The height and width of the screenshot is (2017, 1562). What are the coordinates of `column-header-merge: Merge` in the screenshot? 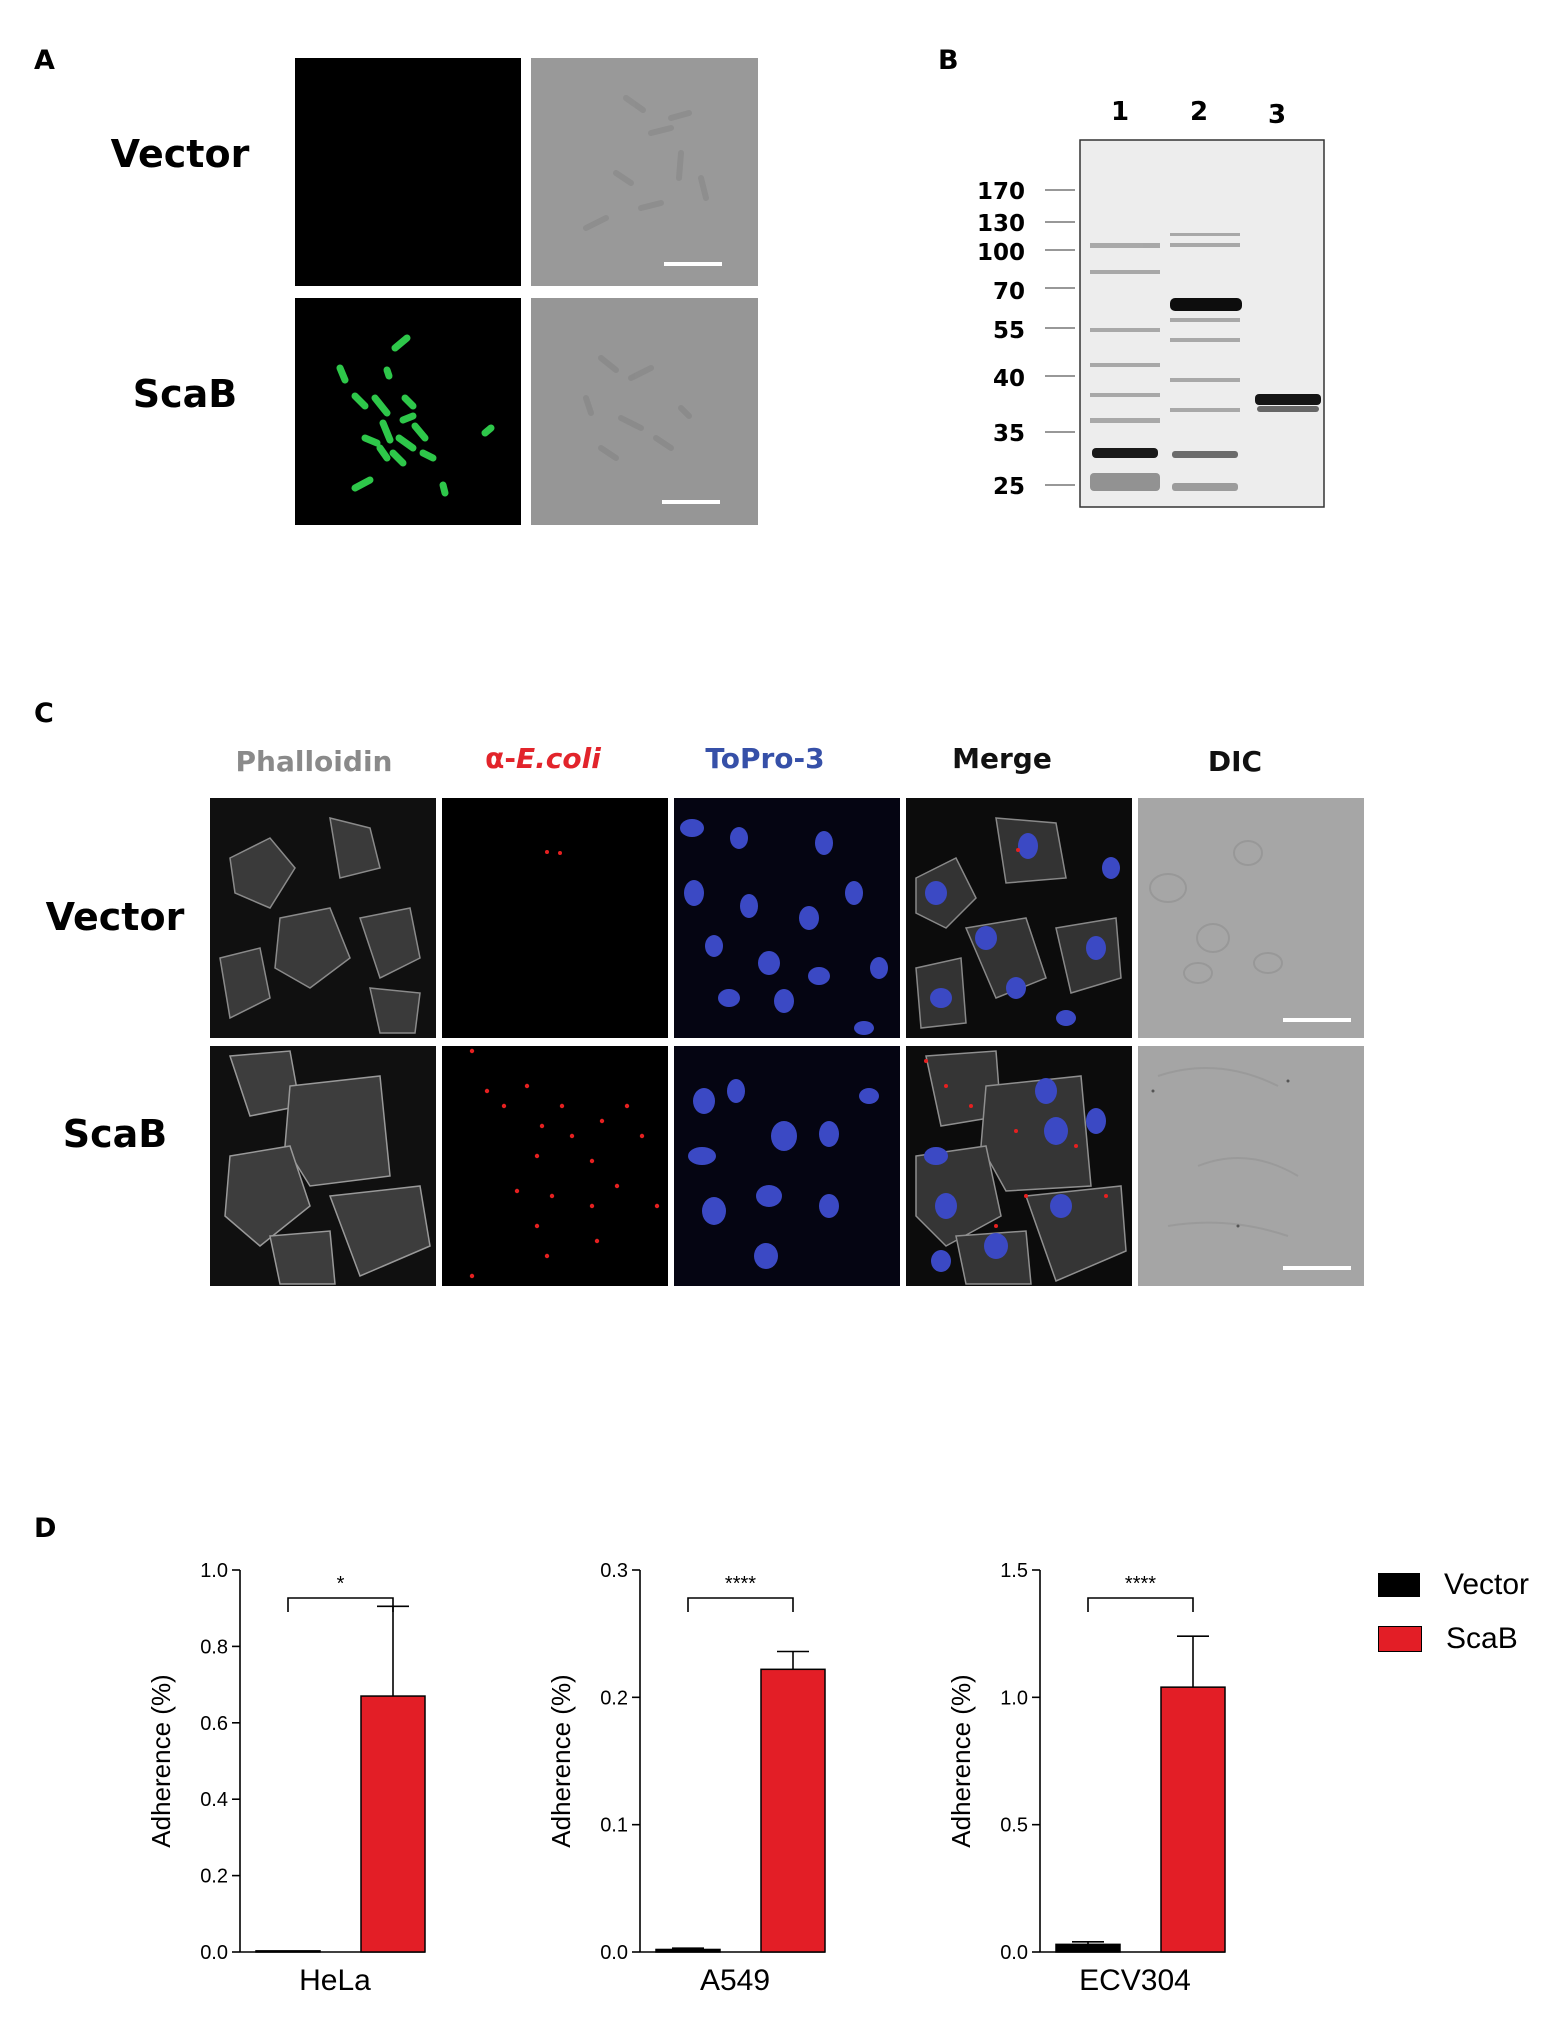 It's located at (1002, 758).